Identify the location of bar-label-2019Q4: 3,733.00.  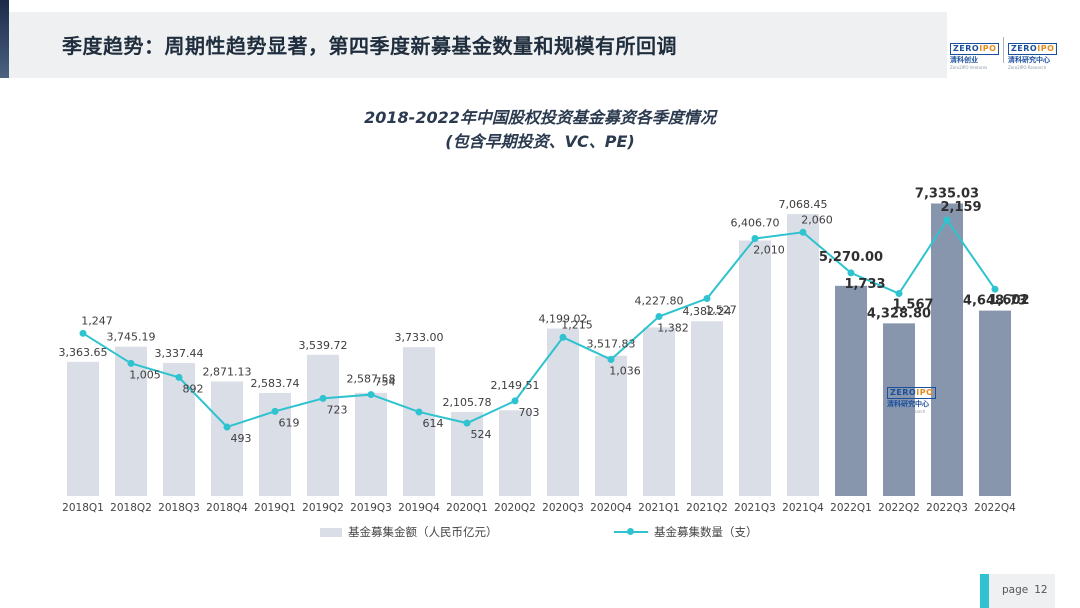
(419, 337).